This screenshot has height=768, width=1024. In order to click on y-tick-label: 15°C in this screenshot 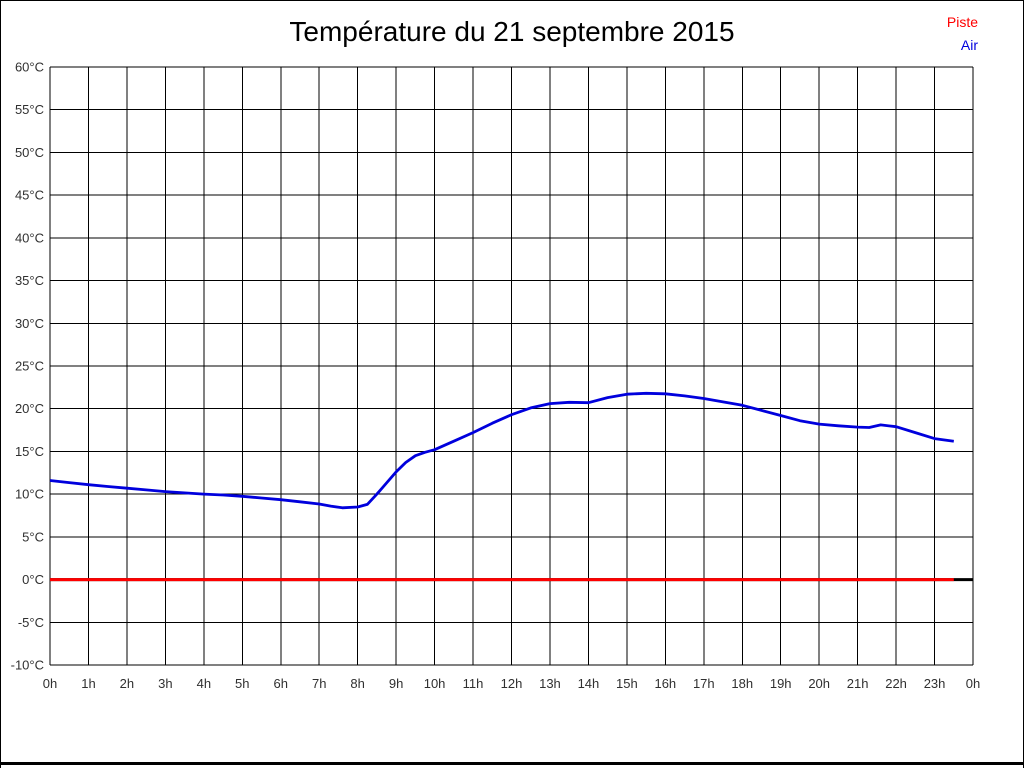, I will do `click(29, 451)`.